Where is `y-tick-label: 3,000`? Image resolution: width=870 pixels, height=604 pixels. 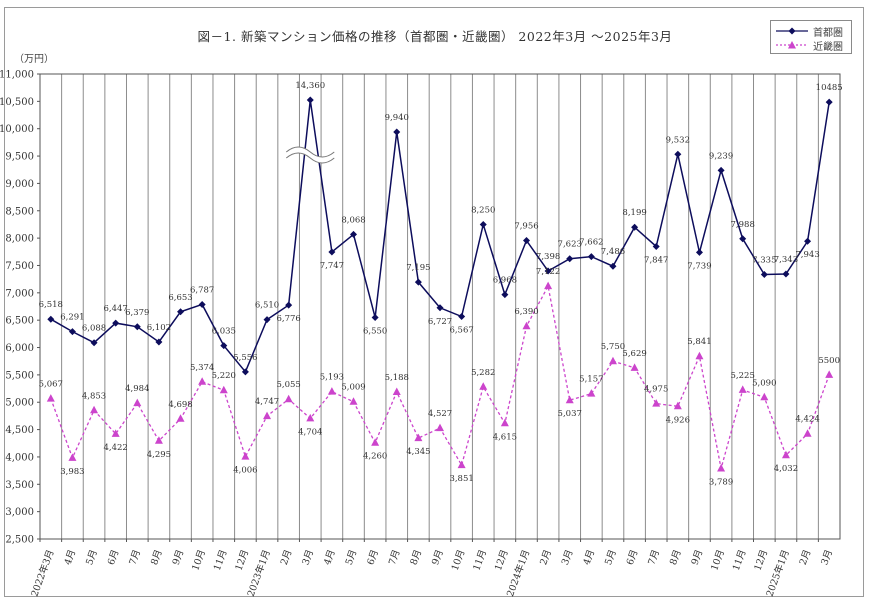 y-tick-label: 3,000 is located at coordinates (19, 512).